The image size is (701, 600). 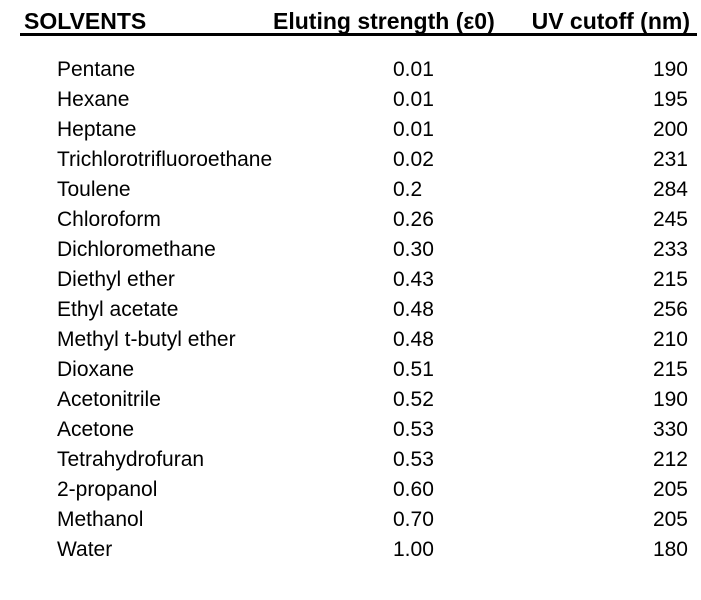 What do you see at coordinates (85, 549) in the screenshot?
I see `solvent-name: Water` at bounding box center [85, 549].